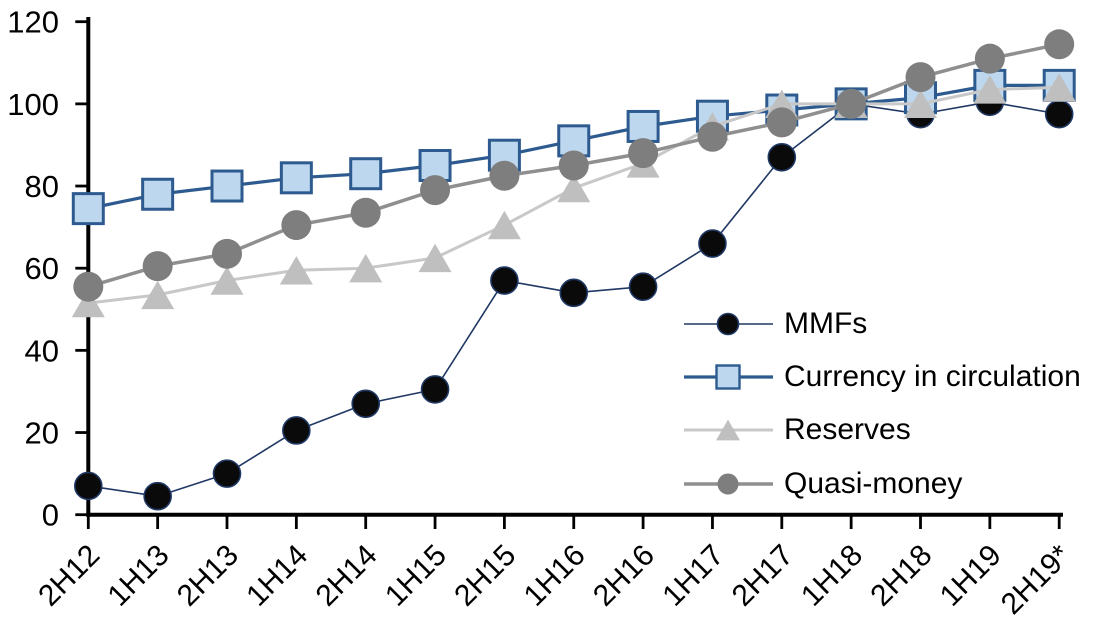  Describe the element at coordinates (139, 576) in the screenshot. I see `x-axis-label: 1H13` at that location.